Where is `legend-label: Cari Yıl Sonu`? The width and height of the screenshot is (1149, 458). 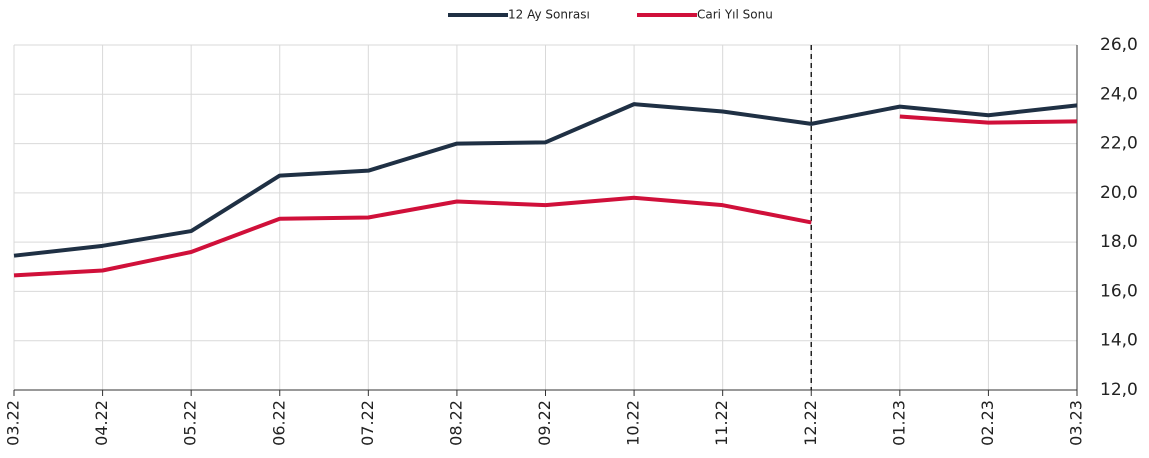
legend-label: Cari Yıl Sonu is located at coordinates (735, 15).